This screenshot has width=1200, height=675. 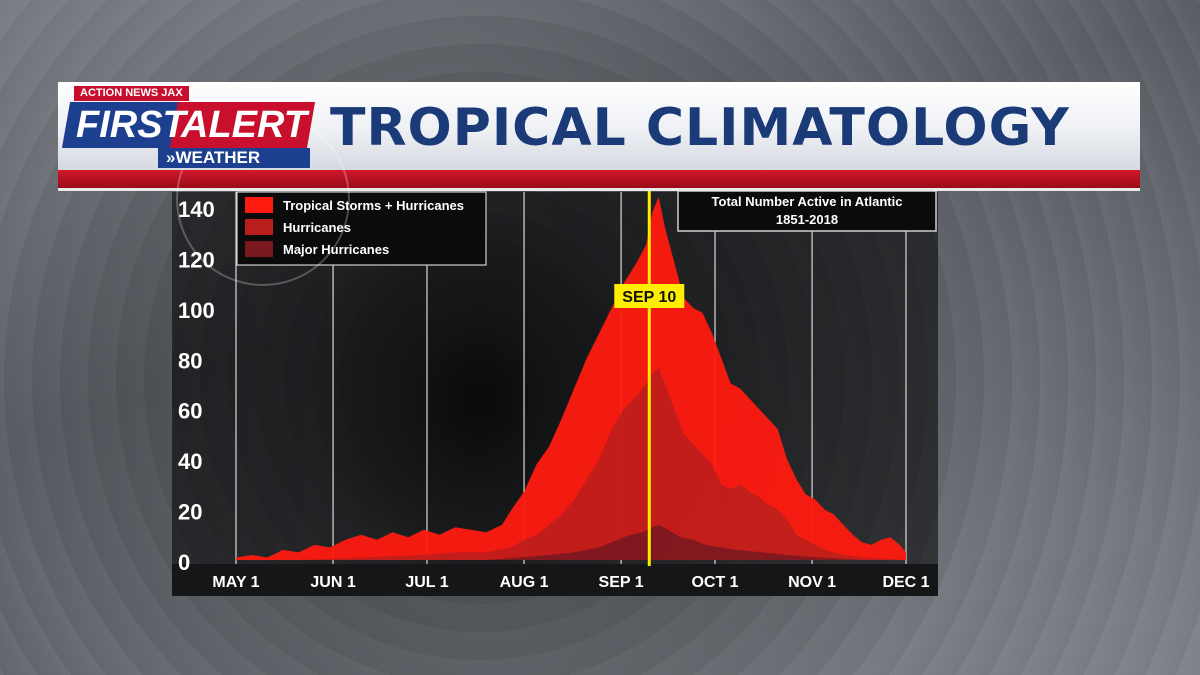 I want to click on logo-station-label: ACTION NEWS JAX, so click(x=131, y=93).